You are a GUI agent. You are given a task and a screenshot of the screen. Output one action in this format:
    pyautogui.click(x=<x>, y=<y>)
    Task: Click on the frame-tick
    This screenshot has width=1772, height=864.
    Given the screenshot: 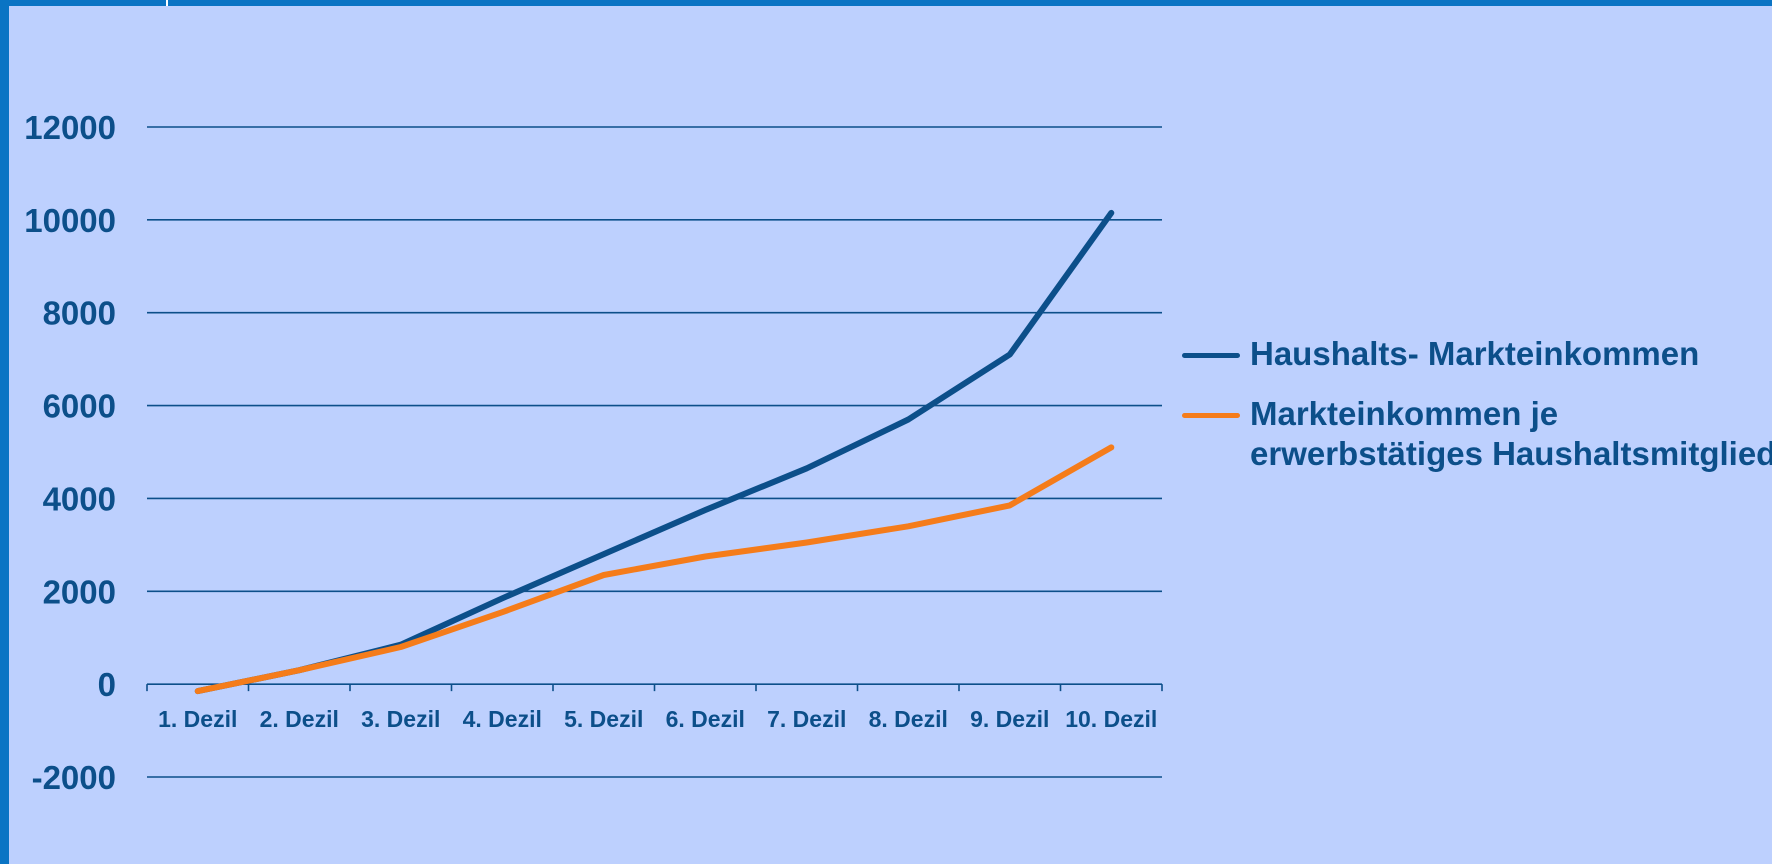 What is the action you would take?
    pyautogui.click(x=167, y=3)
    